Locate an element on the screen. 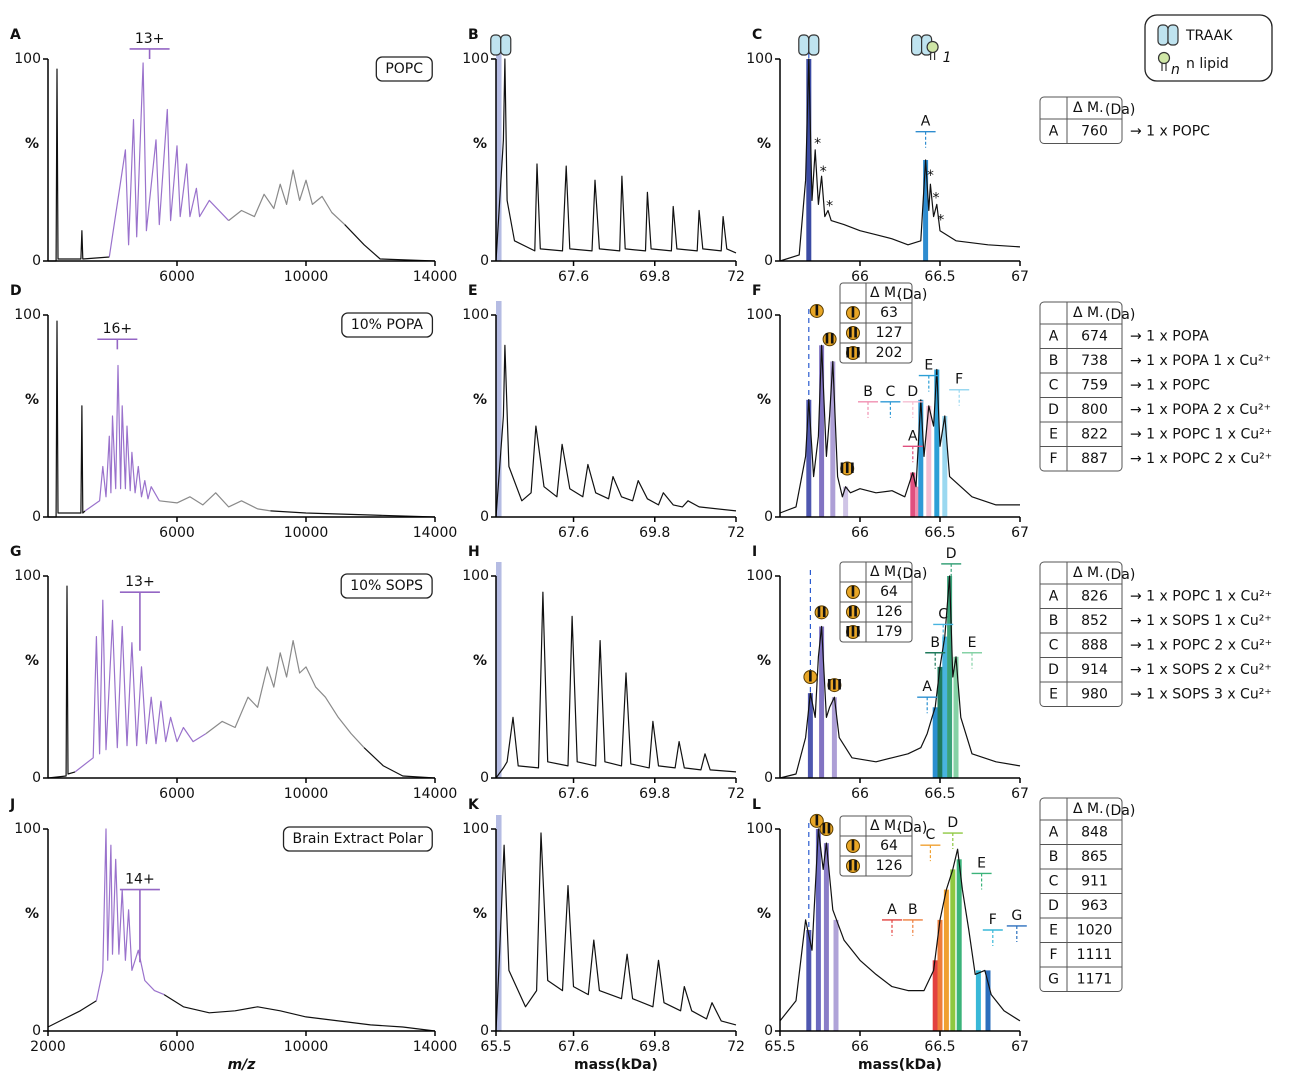 The width and height of the screenshot is (1312, 1074). table-frame is located at coordinates (1081, 894).